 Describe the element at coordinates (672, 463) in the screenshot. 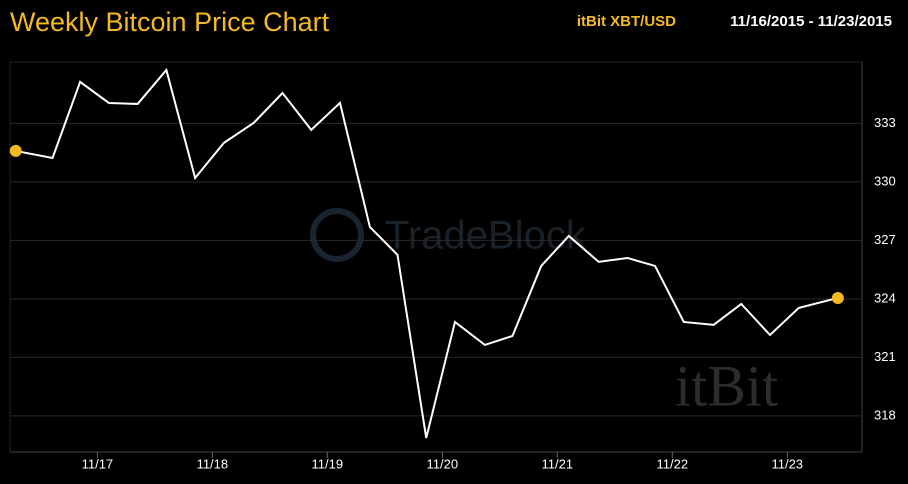

I see `x-tick-label: 11/22` at that location.